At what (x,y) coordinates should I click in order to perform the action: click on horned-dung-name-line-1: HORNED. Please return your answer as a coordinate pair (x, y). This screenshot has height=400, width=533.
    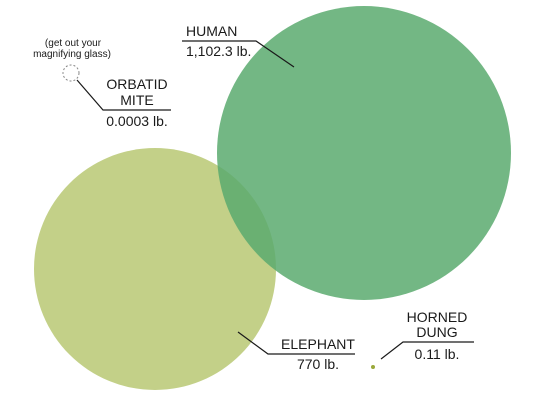
    Looking at the image, I should click on (437, 317).